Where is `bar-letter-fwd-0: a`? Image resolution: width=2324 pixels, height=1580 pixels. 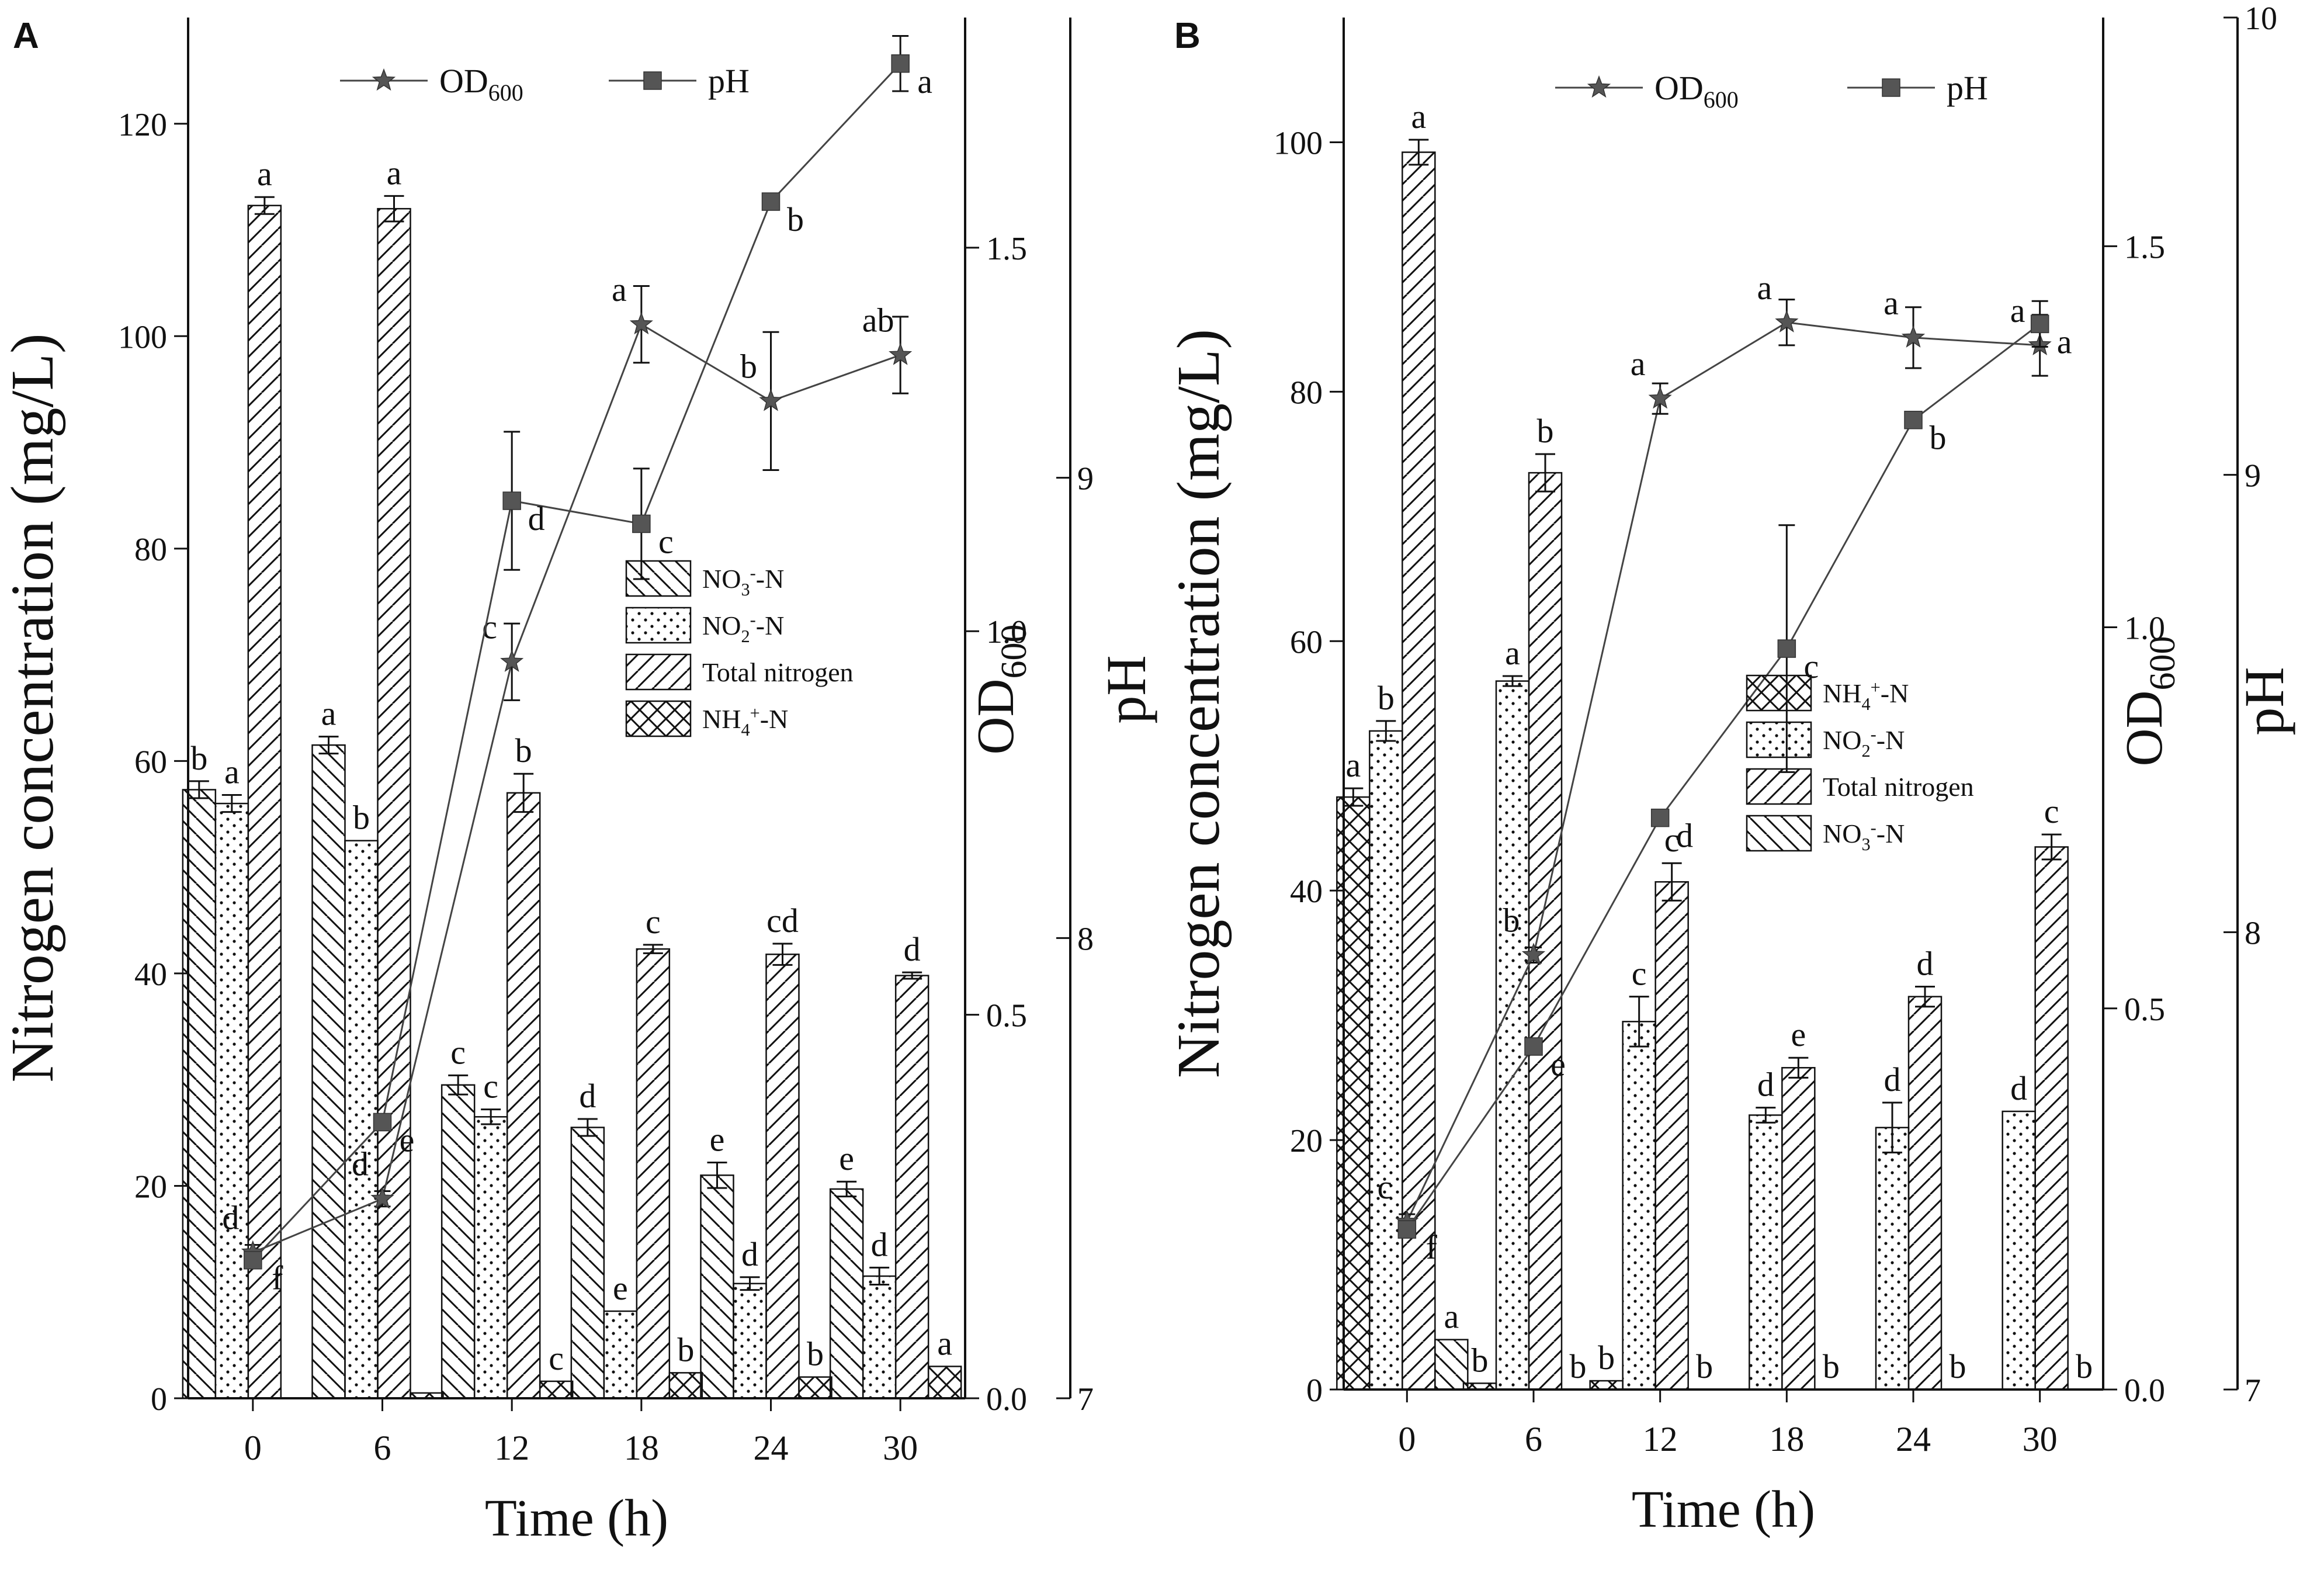 bar-letter-fwd-0: a is located at coordinates (264, 174).